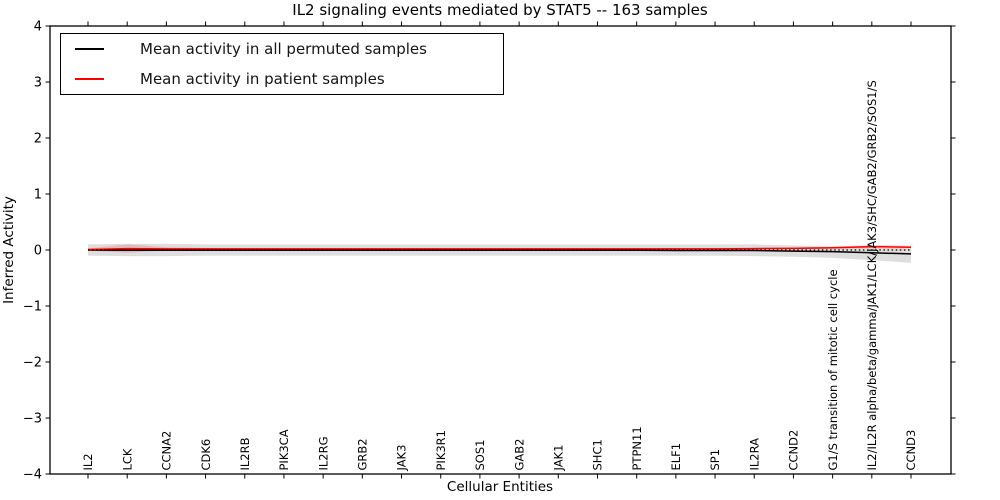 This screenshot has width=1000, height=500. What do you see at coordinates (32, 475) in the screenshot?
I see `y-tick-label: −4` at bounding box center [32, 475].